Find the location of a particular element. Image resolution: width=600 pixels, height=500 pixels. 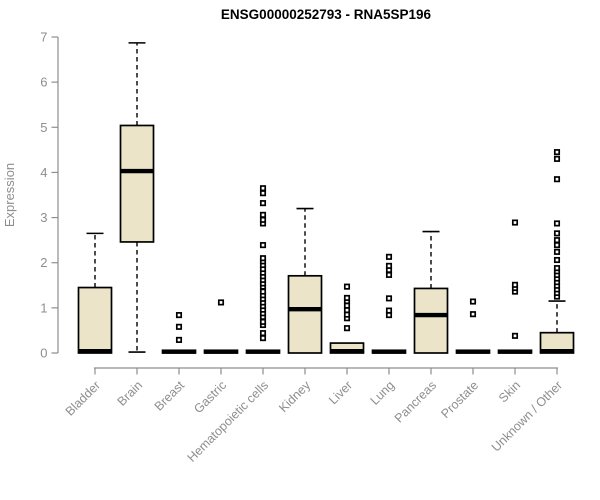

boxplot-gastric is located at coordinates (221, 326).